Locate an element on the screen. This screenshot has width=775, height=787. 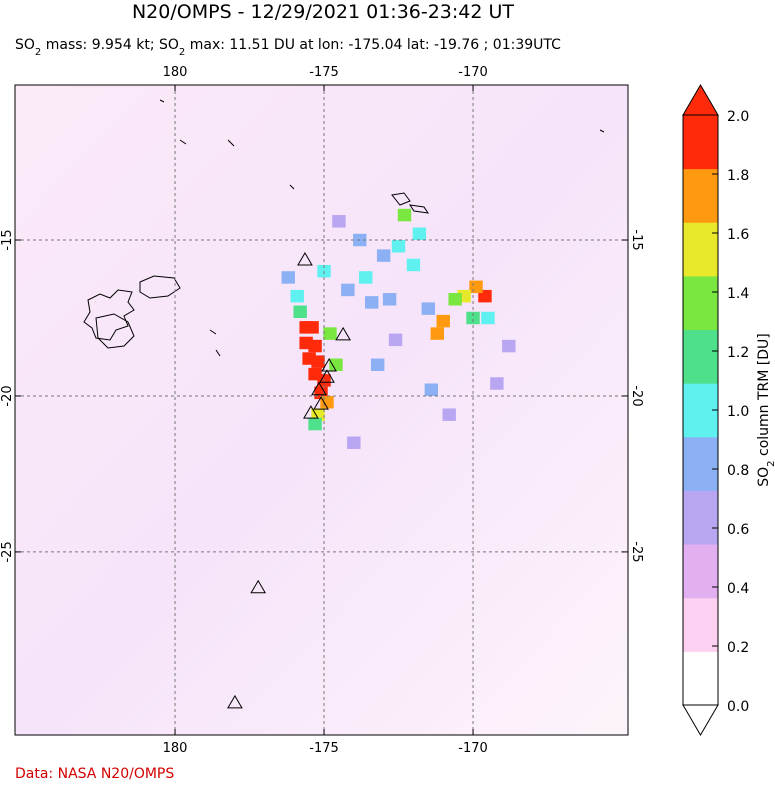
colorbar-extend-low is located at coordinates (700, 720).